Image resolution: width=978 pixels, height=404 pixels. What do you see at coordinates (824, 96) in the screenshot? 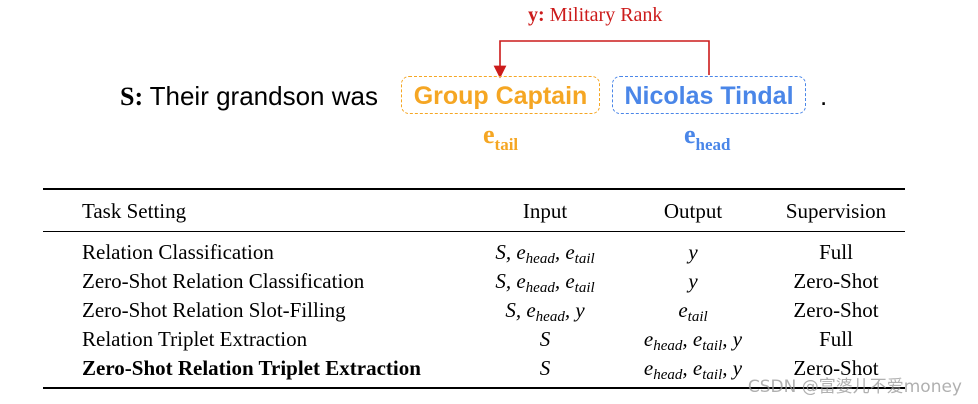
I see `sentence-period: .` at bounding box center [824, 96].